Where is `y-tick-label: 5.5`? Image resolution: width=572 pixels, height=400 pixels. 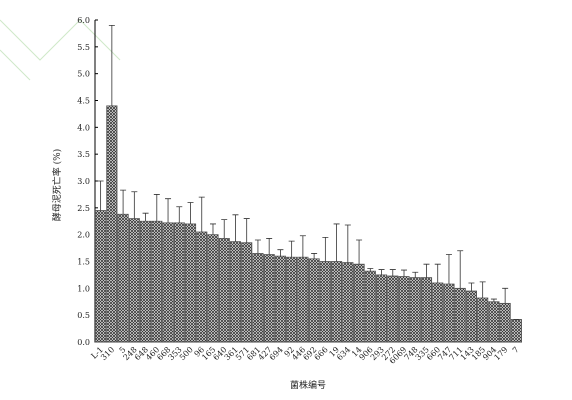 y-tick-label: 5.5 is located at coordinates (83, 47).